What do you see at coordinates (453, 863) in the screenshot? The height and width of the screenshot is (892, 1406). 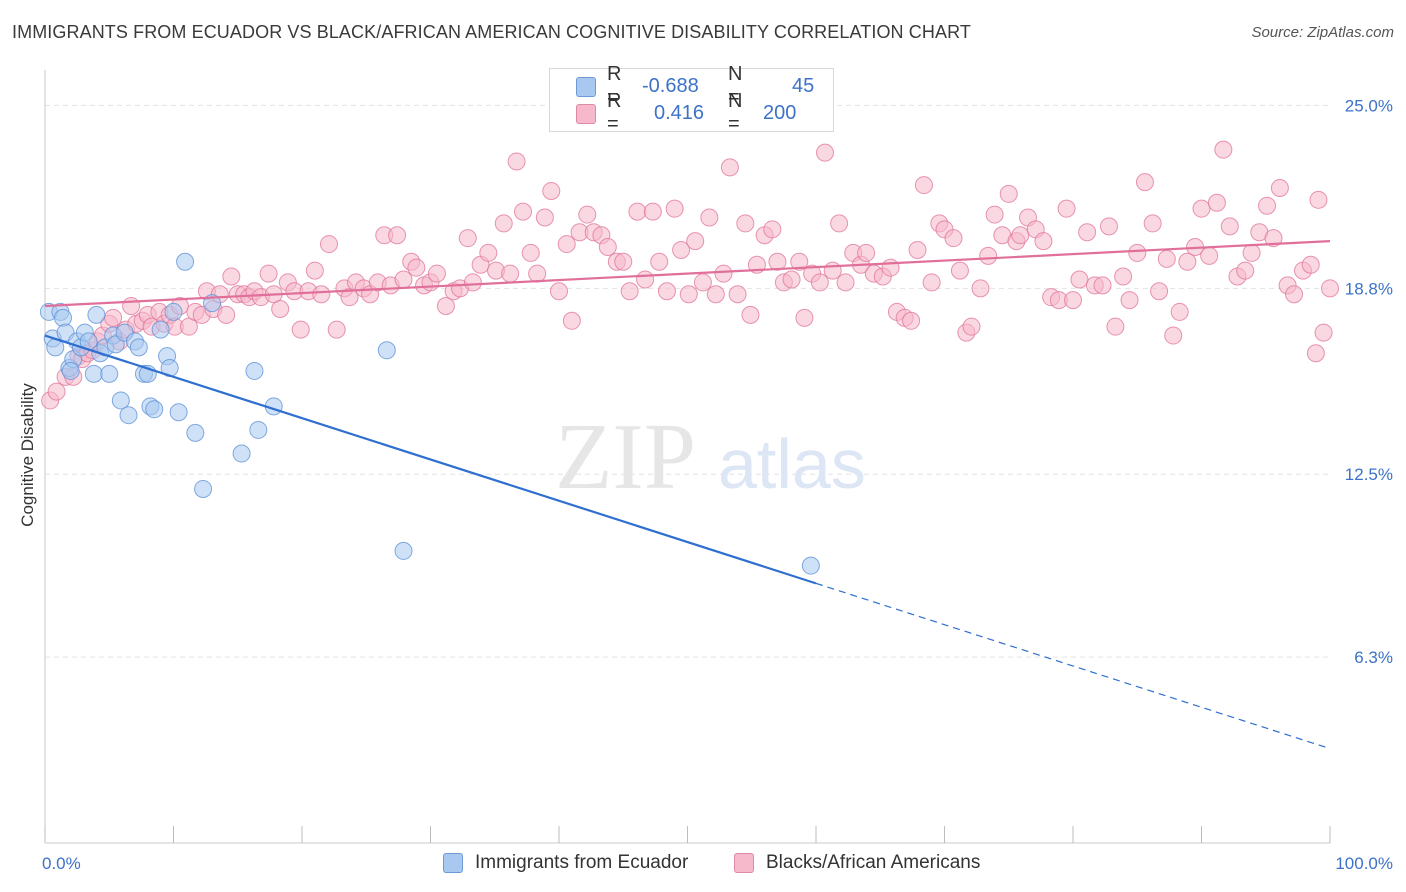 I see `bottom-swatch-ecuador` at bounding box center [453, 863].